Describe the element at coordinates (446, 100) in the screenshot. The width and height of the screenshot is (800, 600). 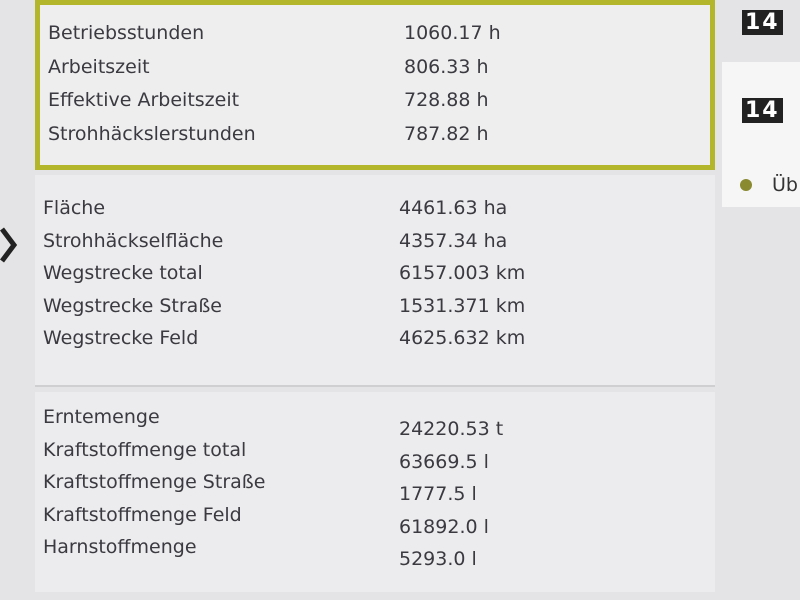
I see `row-value: 728.88 h` at that location.